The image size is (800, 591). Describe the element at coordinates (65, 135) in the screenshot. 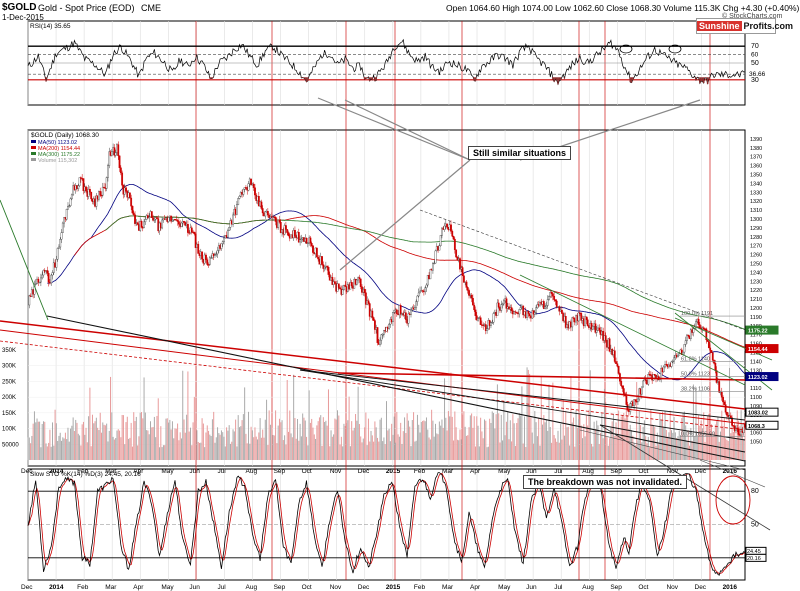

I see `price-title: $GOLD (Daily) 1068.30` at that location.